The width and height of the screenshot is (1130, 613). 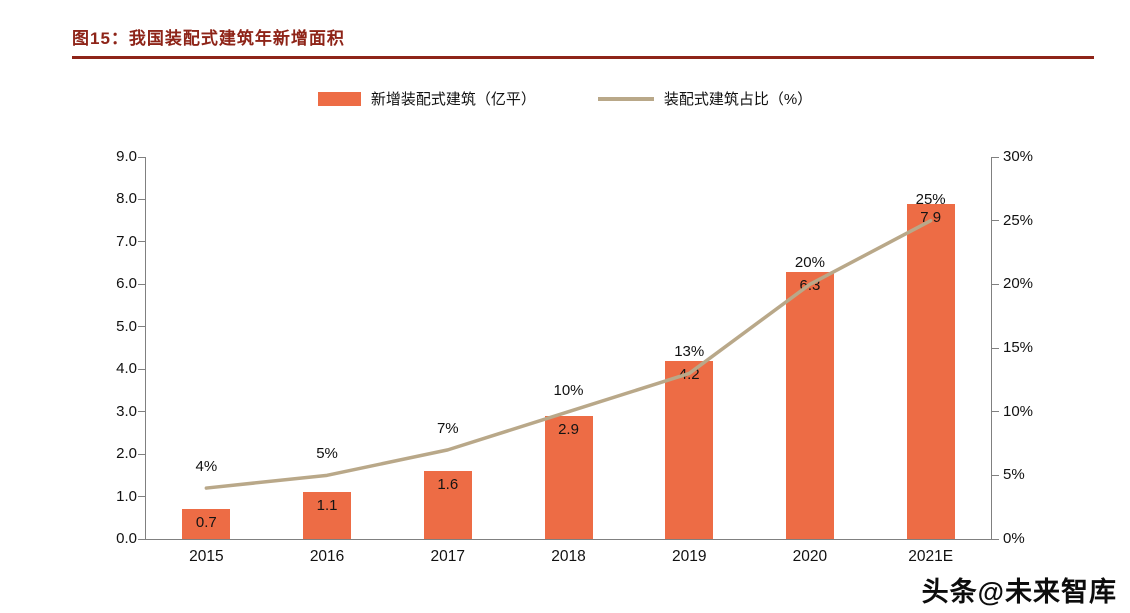 What do you see at coordinates (126, 284) in the screenshot?
I see `y-axis-left-tick-label: 6.0` at bounding box center [126, 284].